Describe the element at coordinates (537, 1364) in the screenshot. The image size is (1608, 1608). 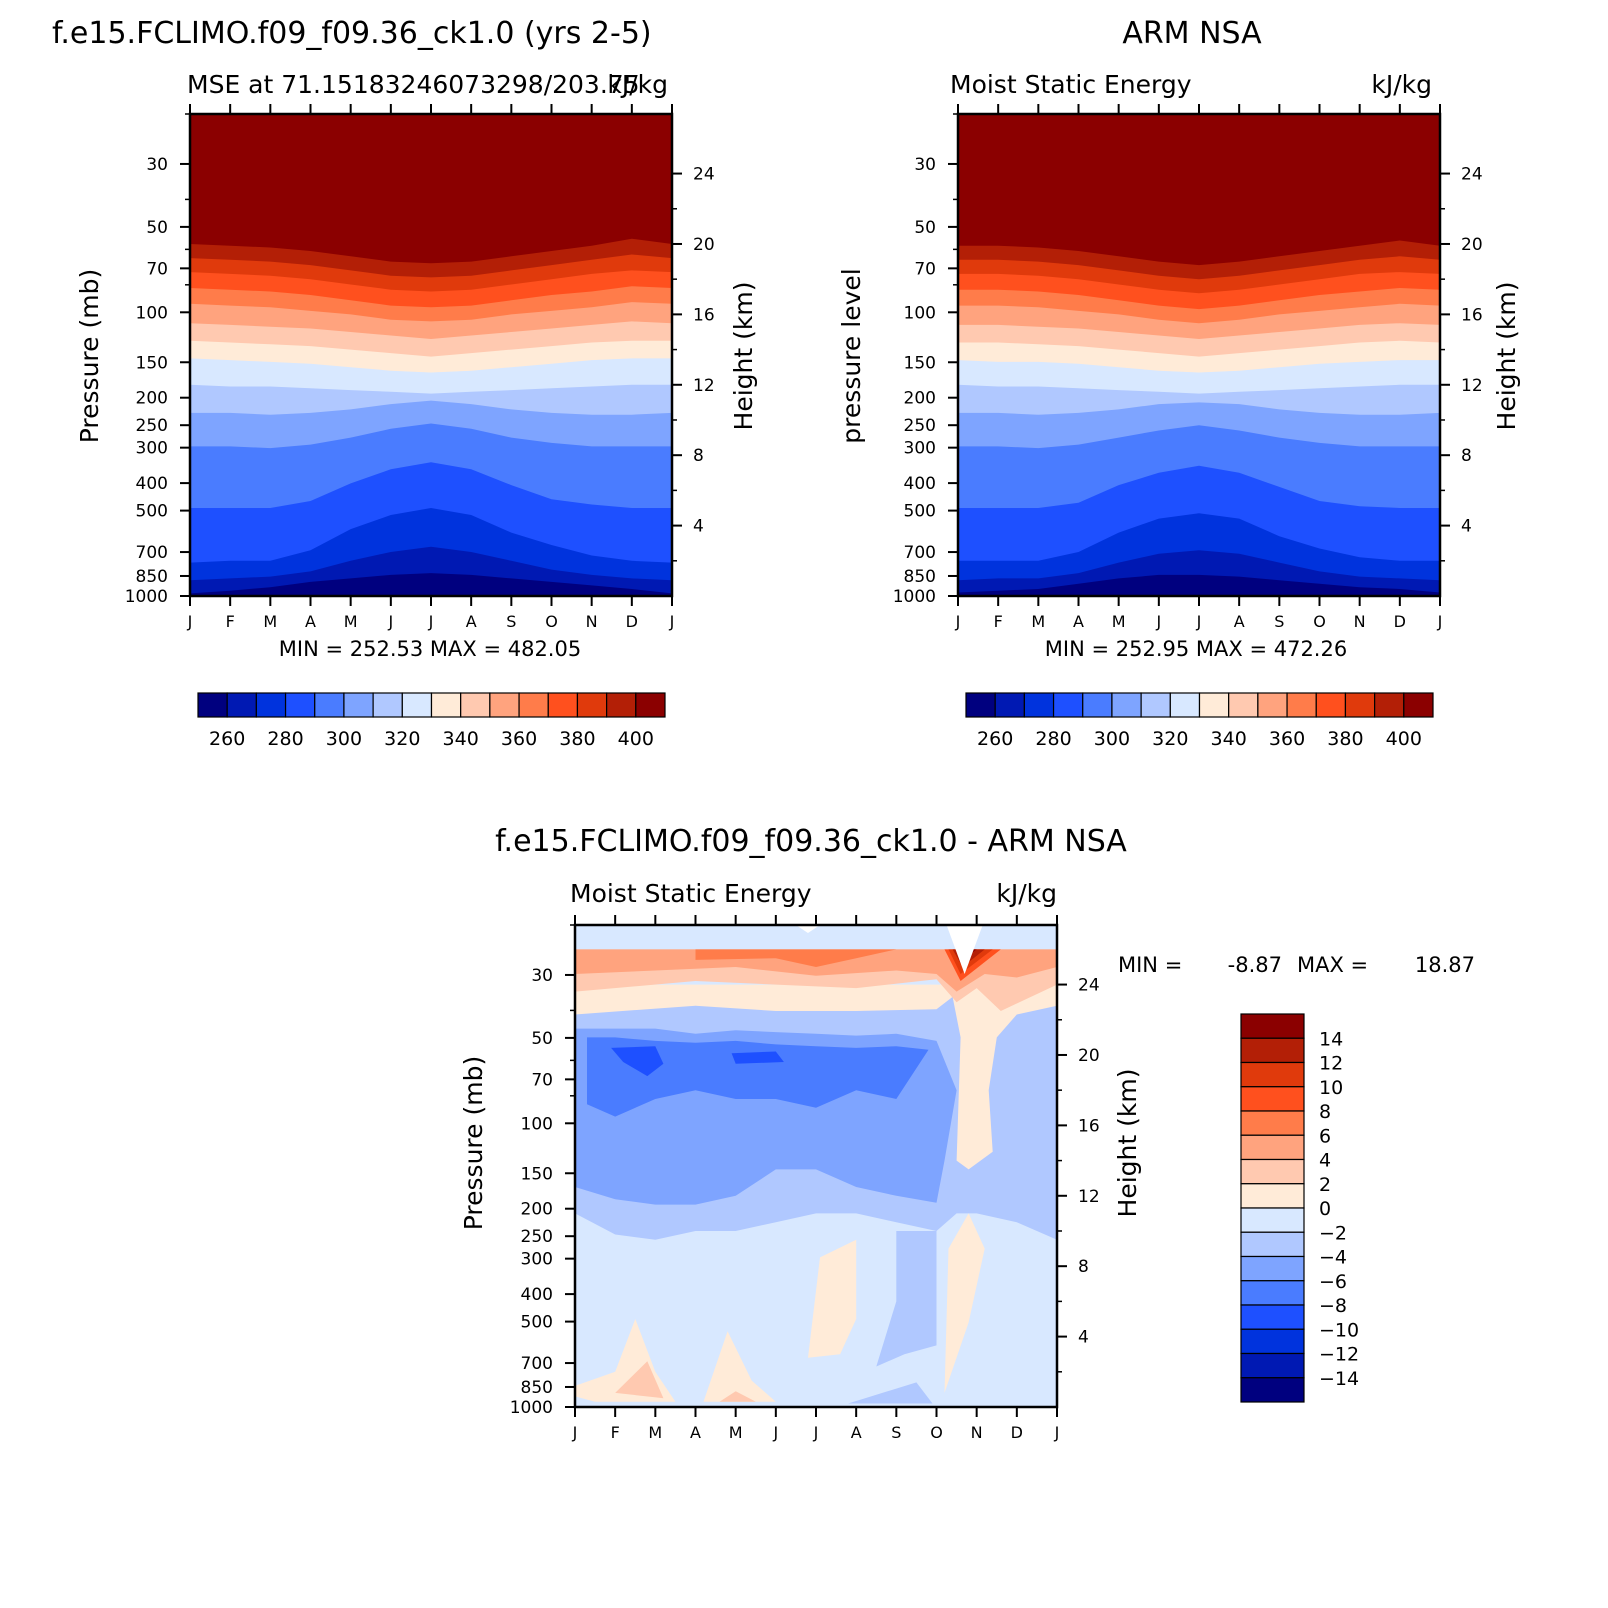
I see `y-tick-label: 700` at that location.